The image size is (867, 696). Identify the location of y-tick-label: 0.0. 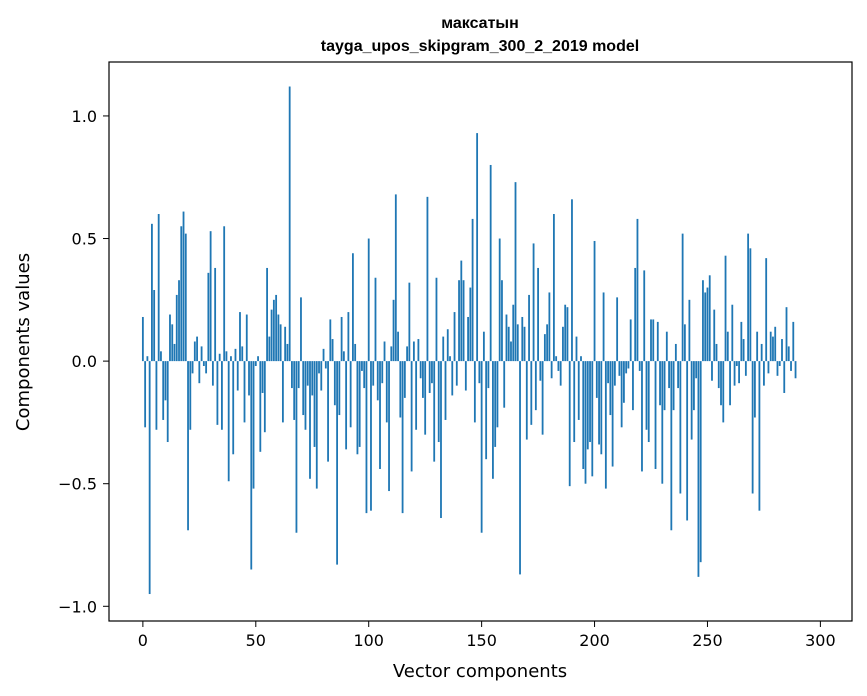
(84, 361).